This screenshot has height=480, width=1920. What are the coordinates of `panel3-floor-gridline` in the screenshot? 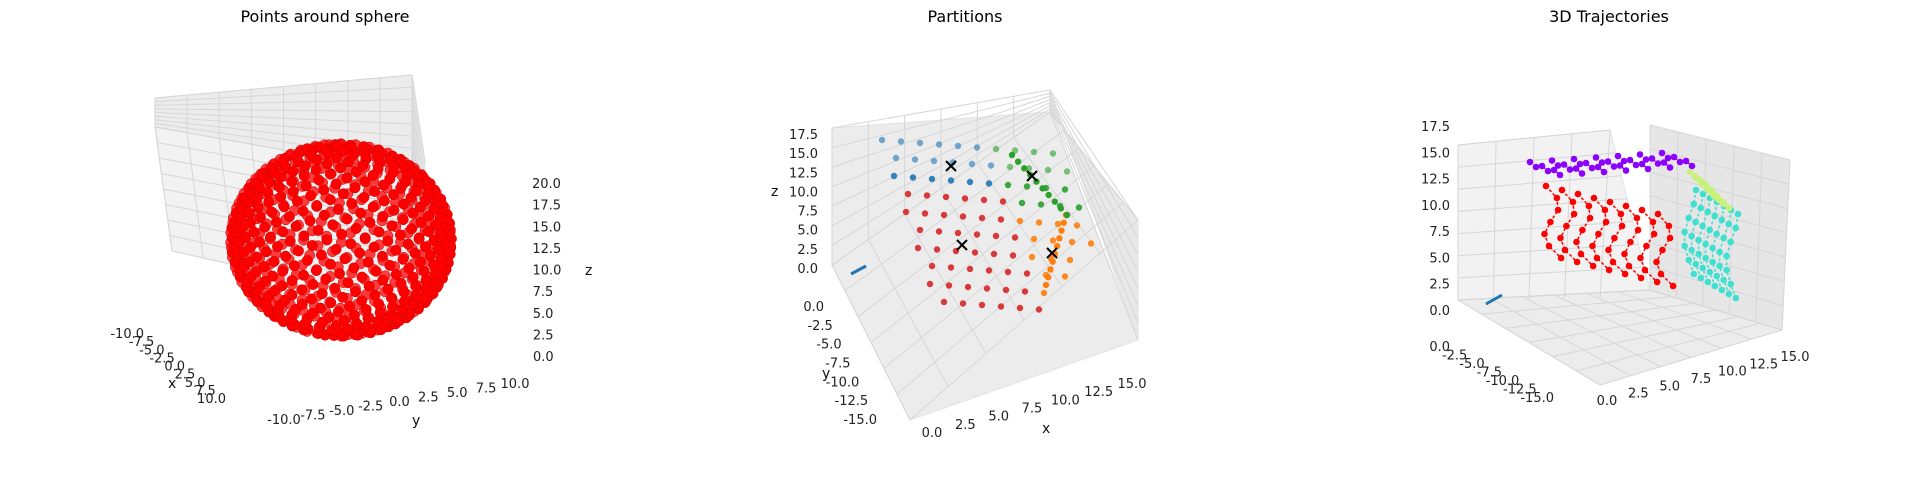 It's located at (1684, 315).